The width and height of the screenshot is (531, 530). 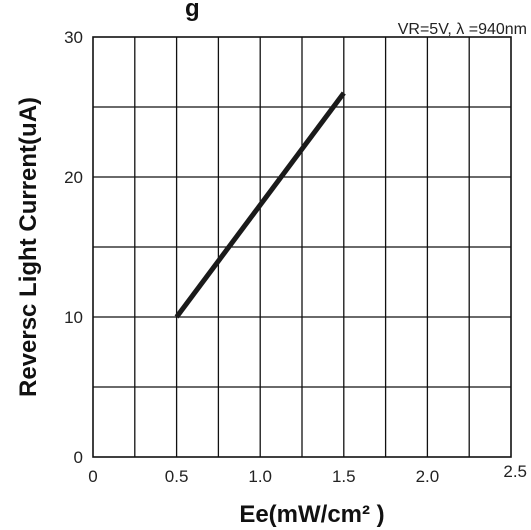 What do you see at coordinates (515, 471) in the screenshot?
I see `x-tick-label: 2.5` at bounding box center [515, 471].